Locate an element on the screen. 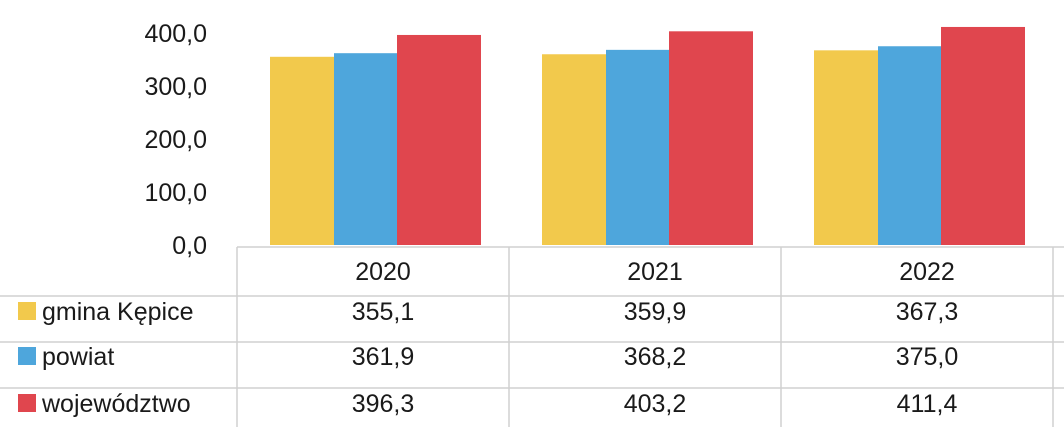 Image resolution: width=1064 pixels, height=427 pixels. data-table-cell: 355,1 is located at coordinates (383, 312).